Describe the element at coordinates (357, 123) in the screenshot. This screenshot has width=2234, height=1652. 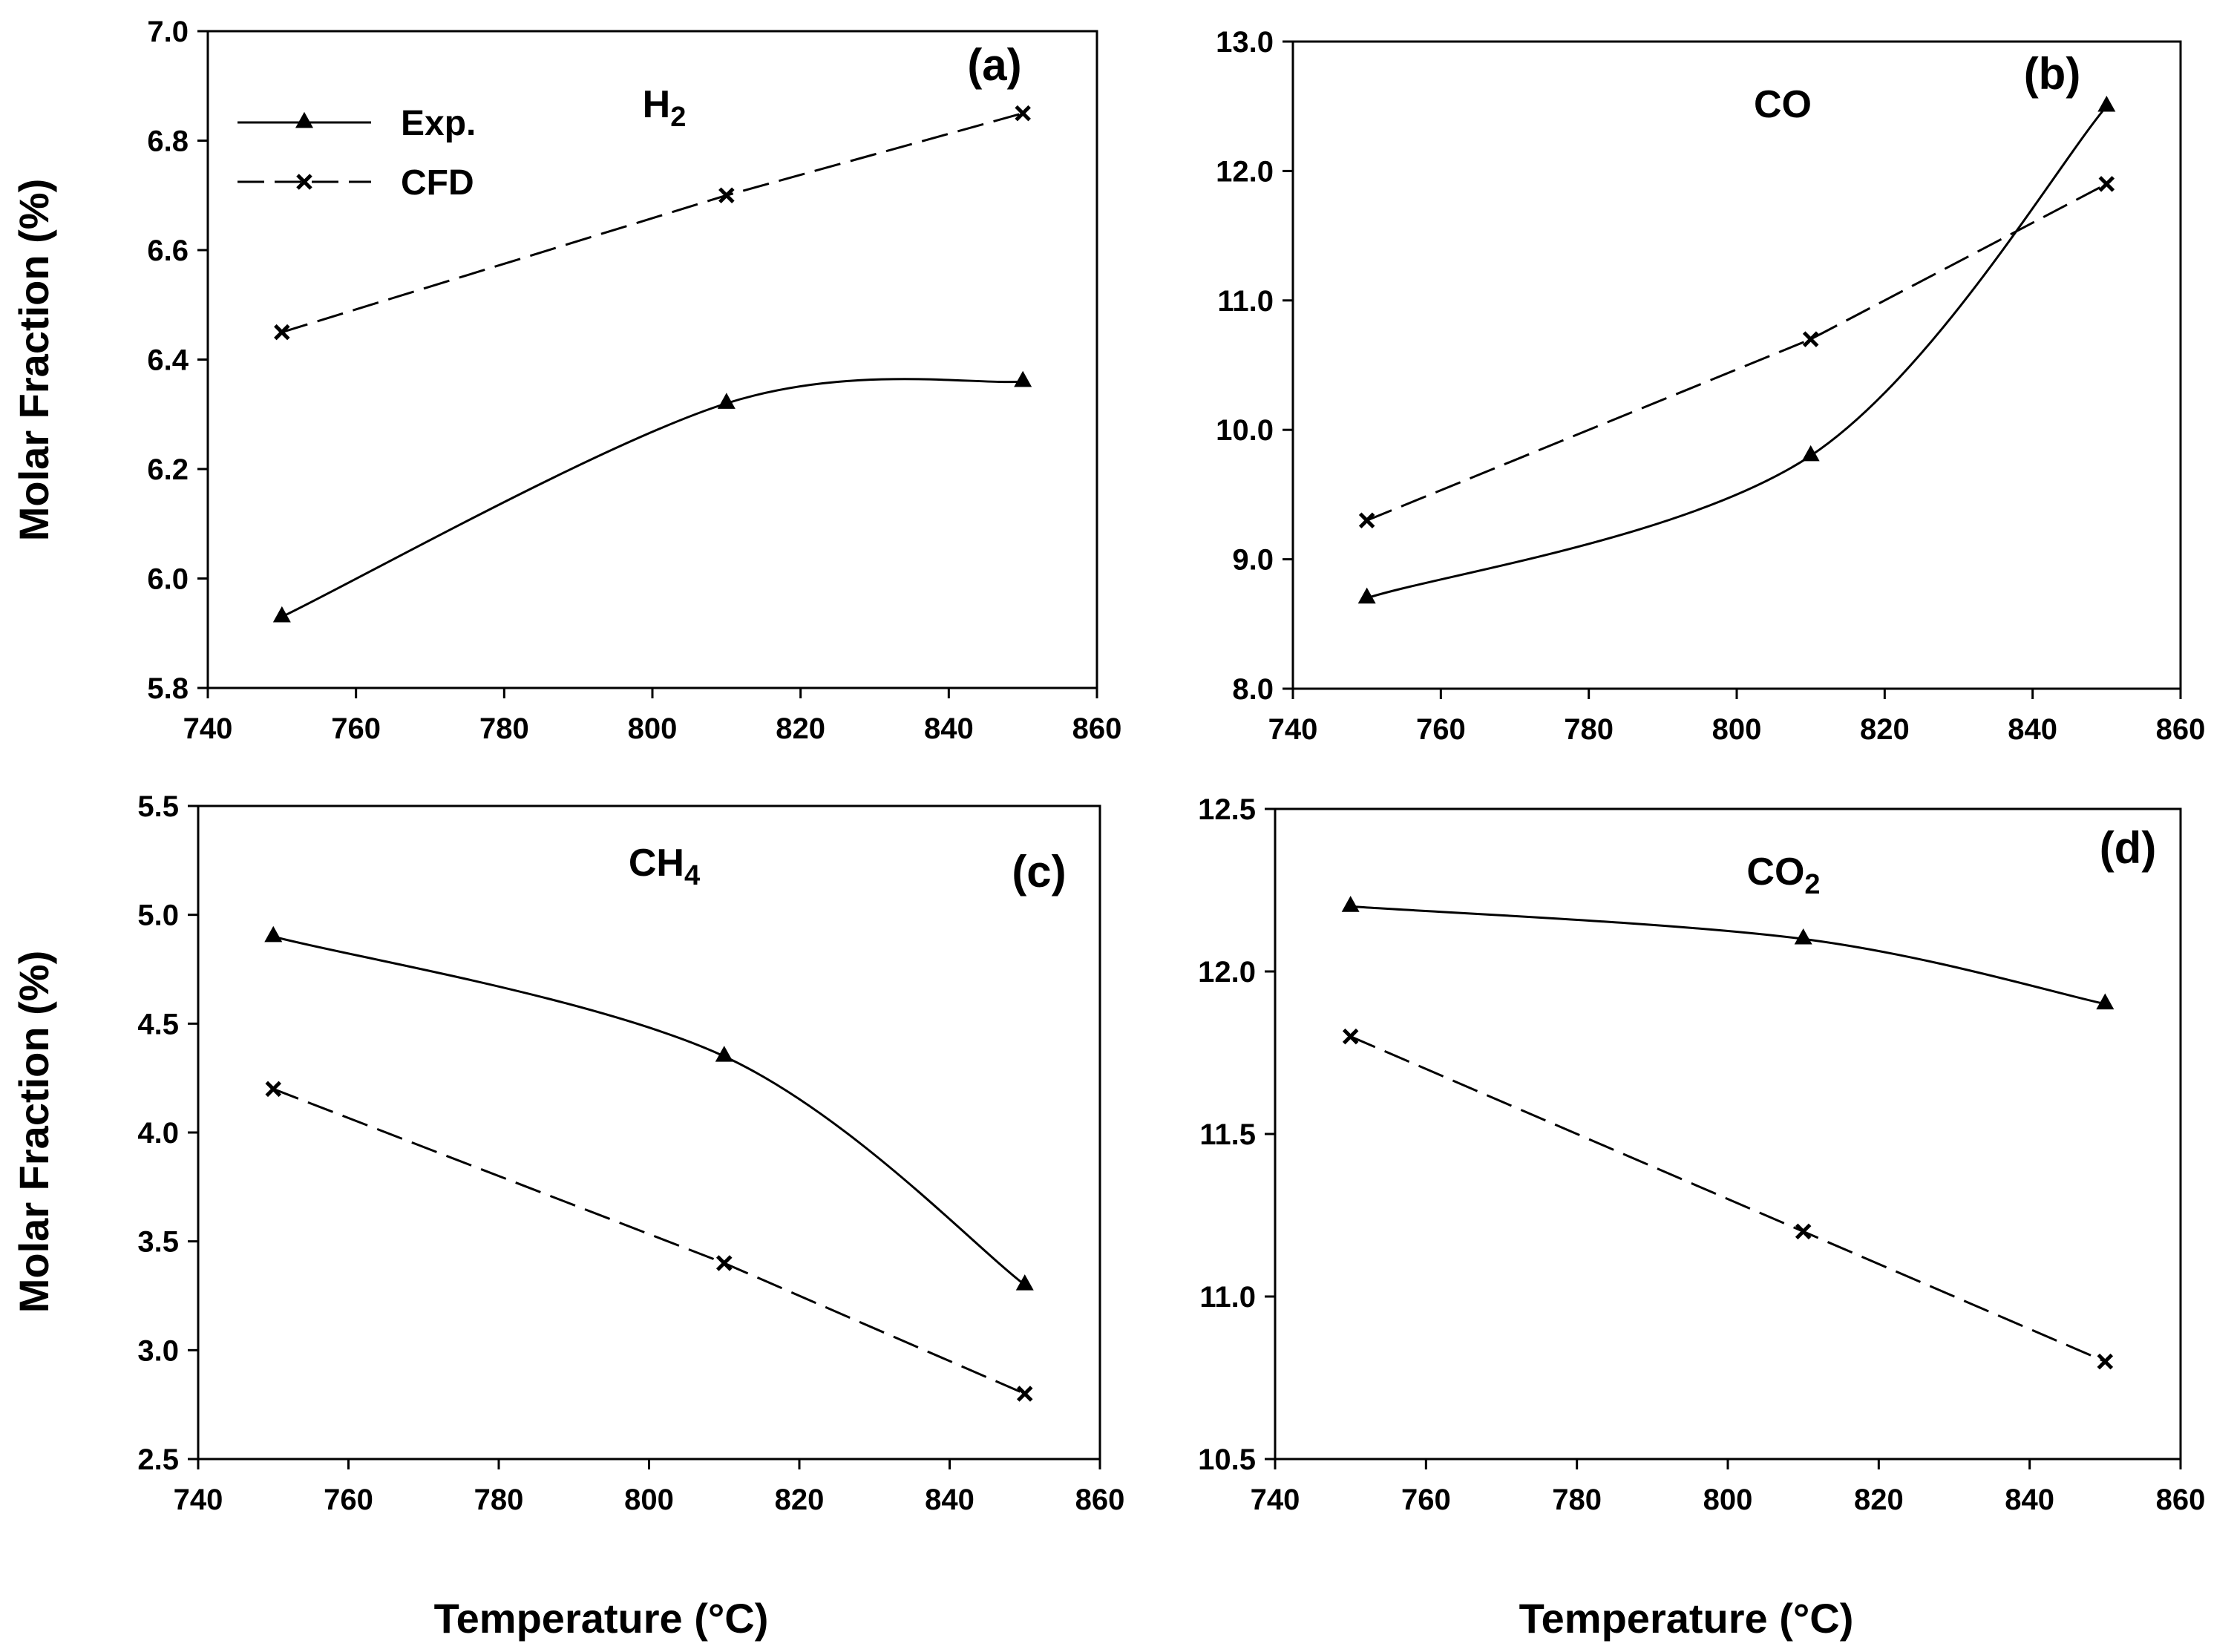
I see `legend-entry-exp: Exp.` at that location.